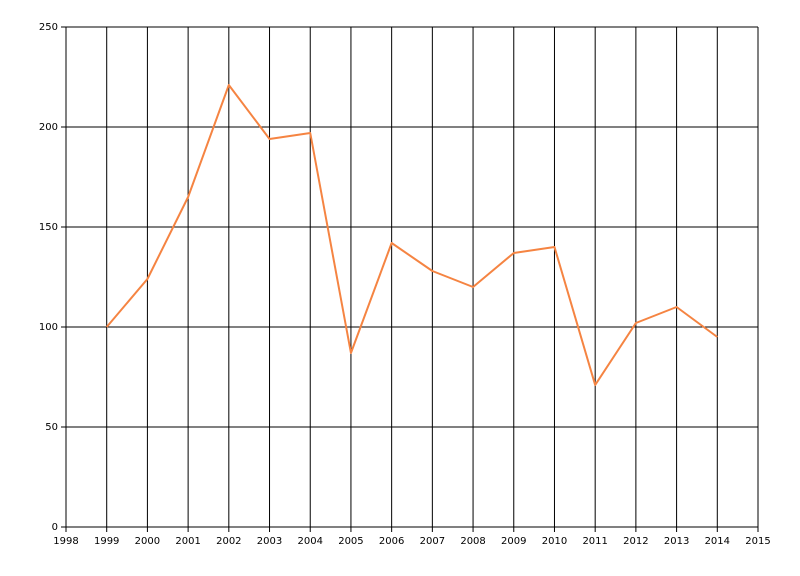 The height and width of the screenshot is (576, 800). I want to click on y-tick-label: 150, so click(48, 227).